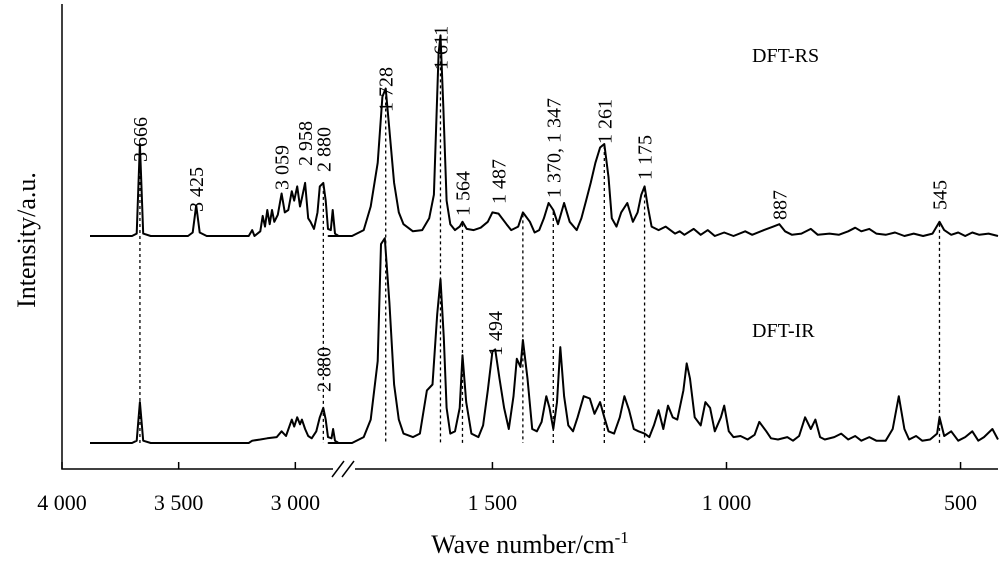  I want to click on peak-label: 3 059, so click(283, 167).